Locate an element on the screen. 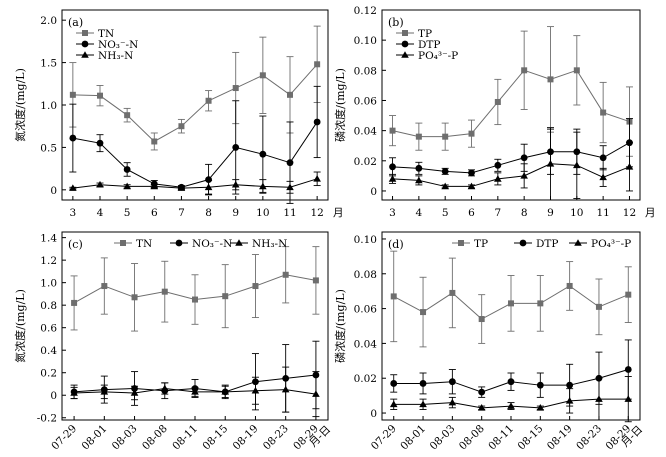 The height and width of the screenshot is (457, 666). panel-label: (a) is located at coordinates (75, 22).